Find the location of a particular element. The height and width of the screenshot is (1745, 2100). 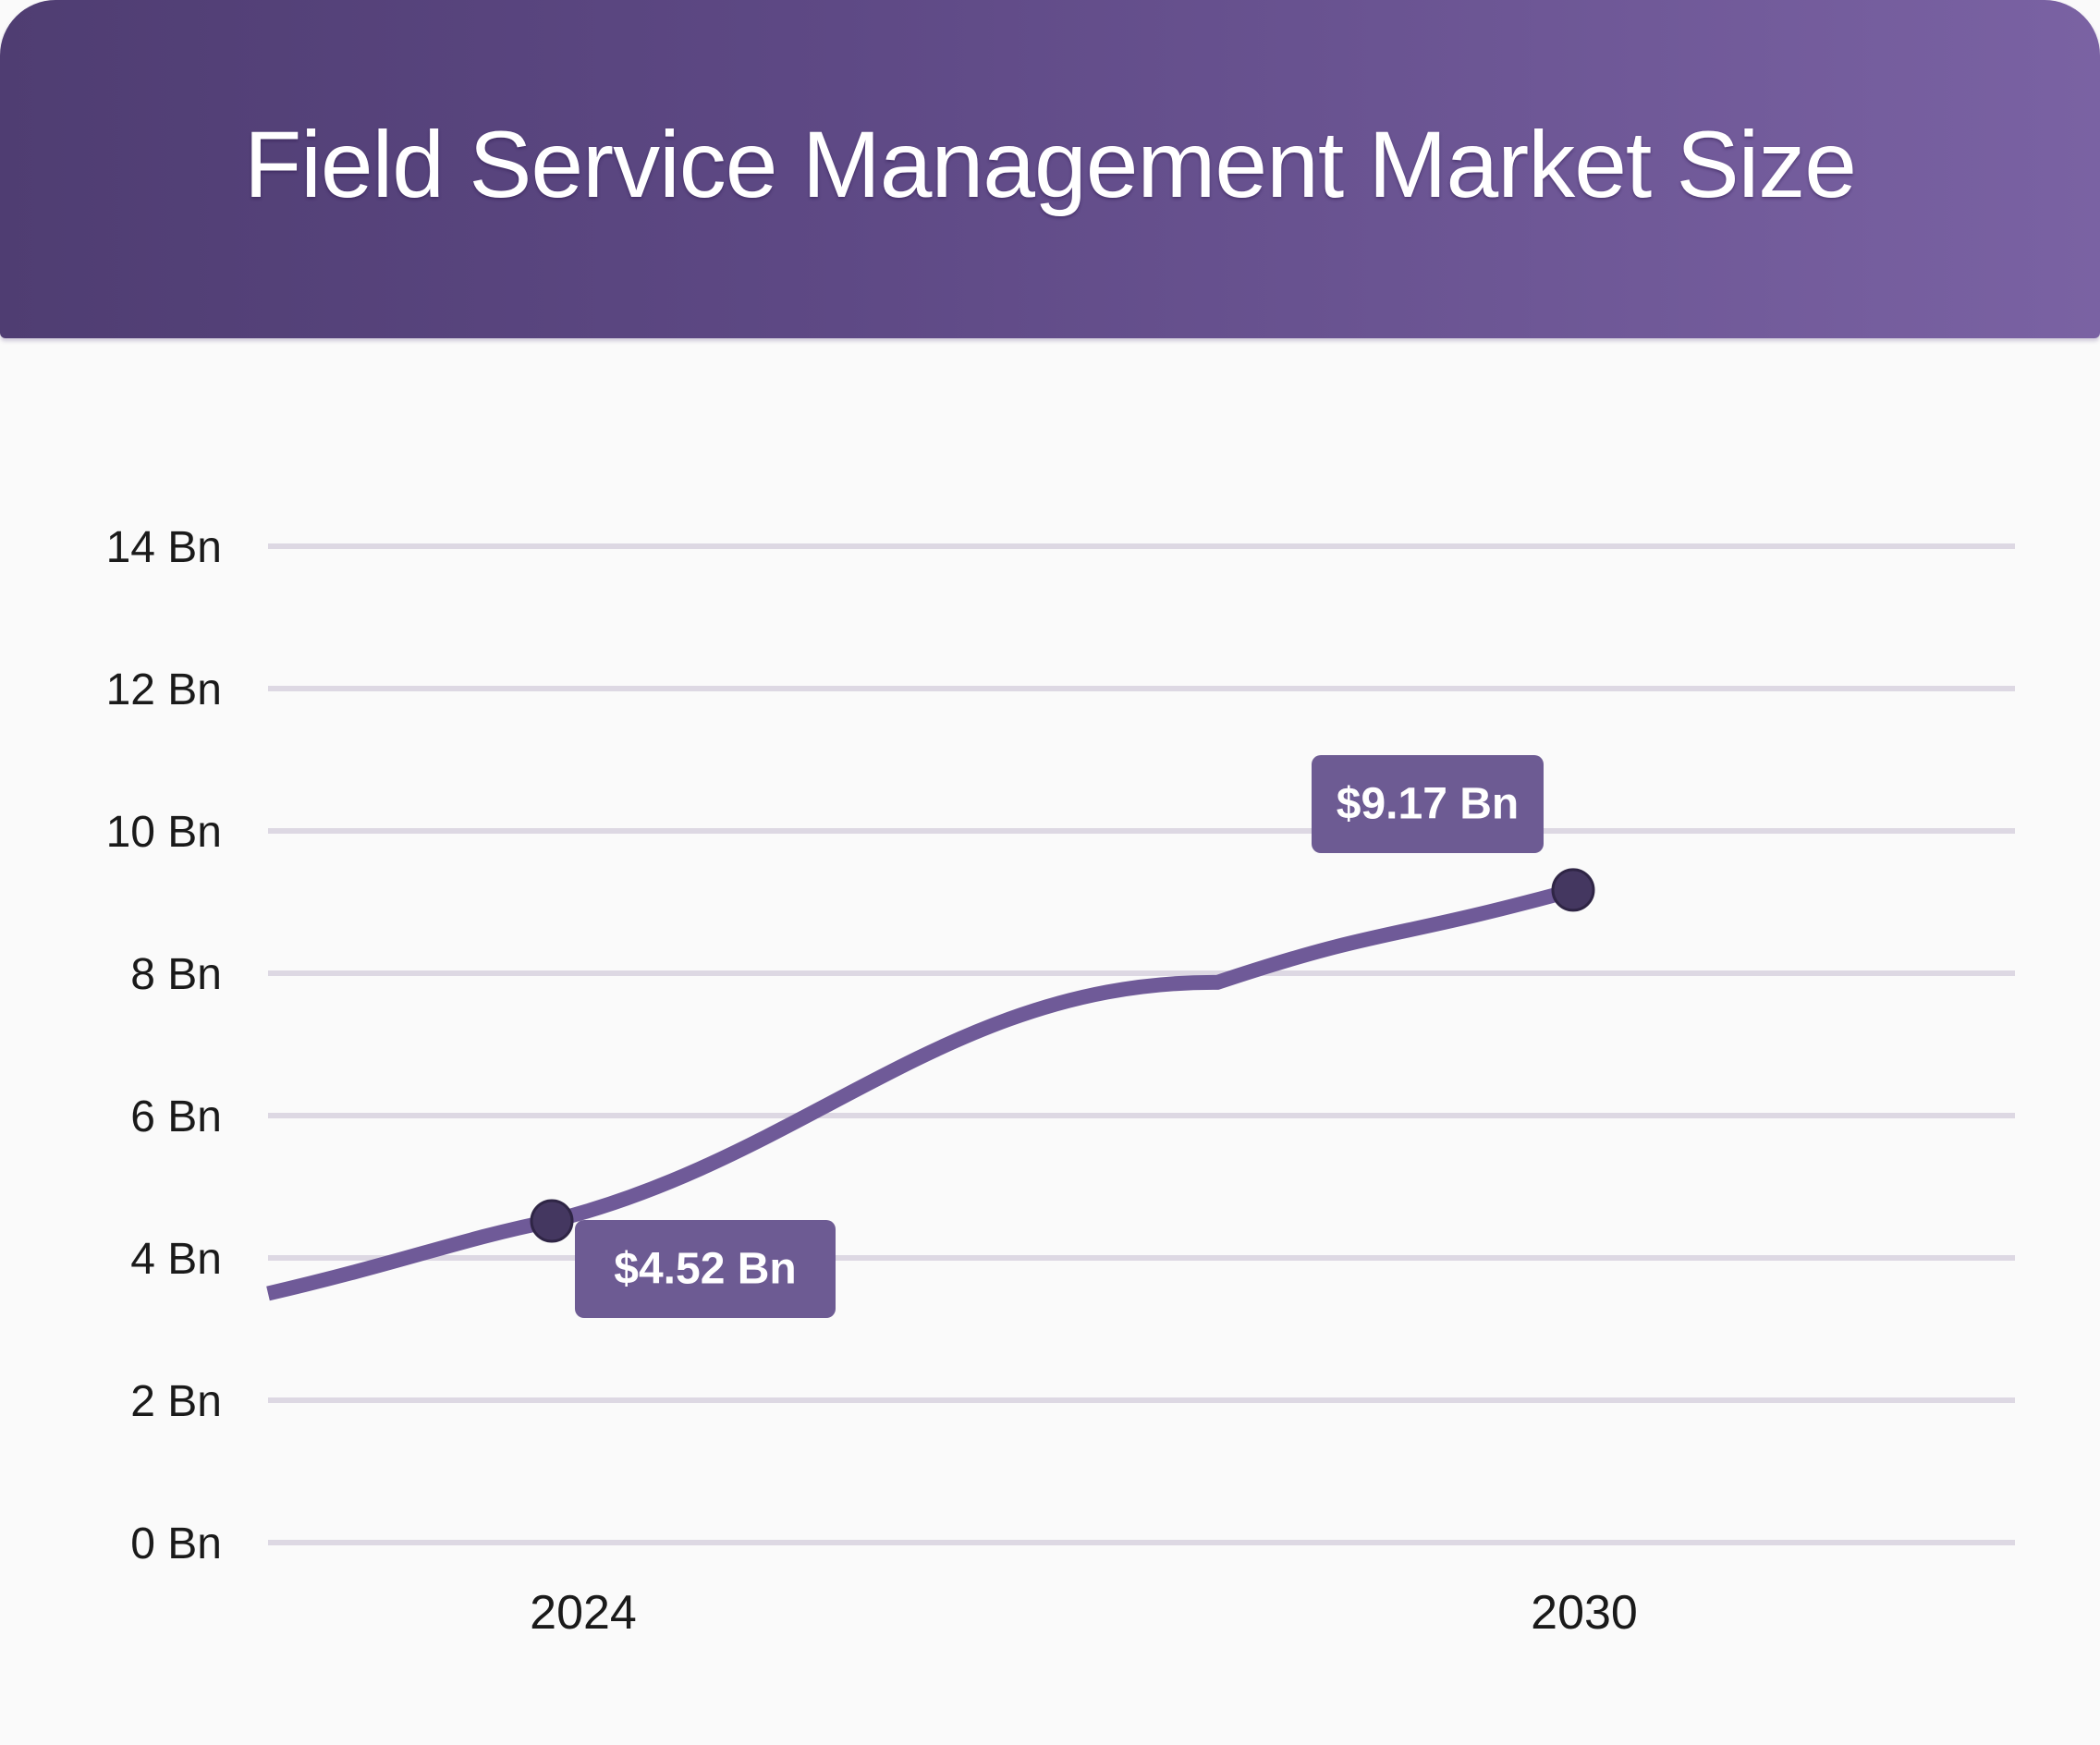

y-tick-label: 10 Bn is located at coordinates (164, 832).